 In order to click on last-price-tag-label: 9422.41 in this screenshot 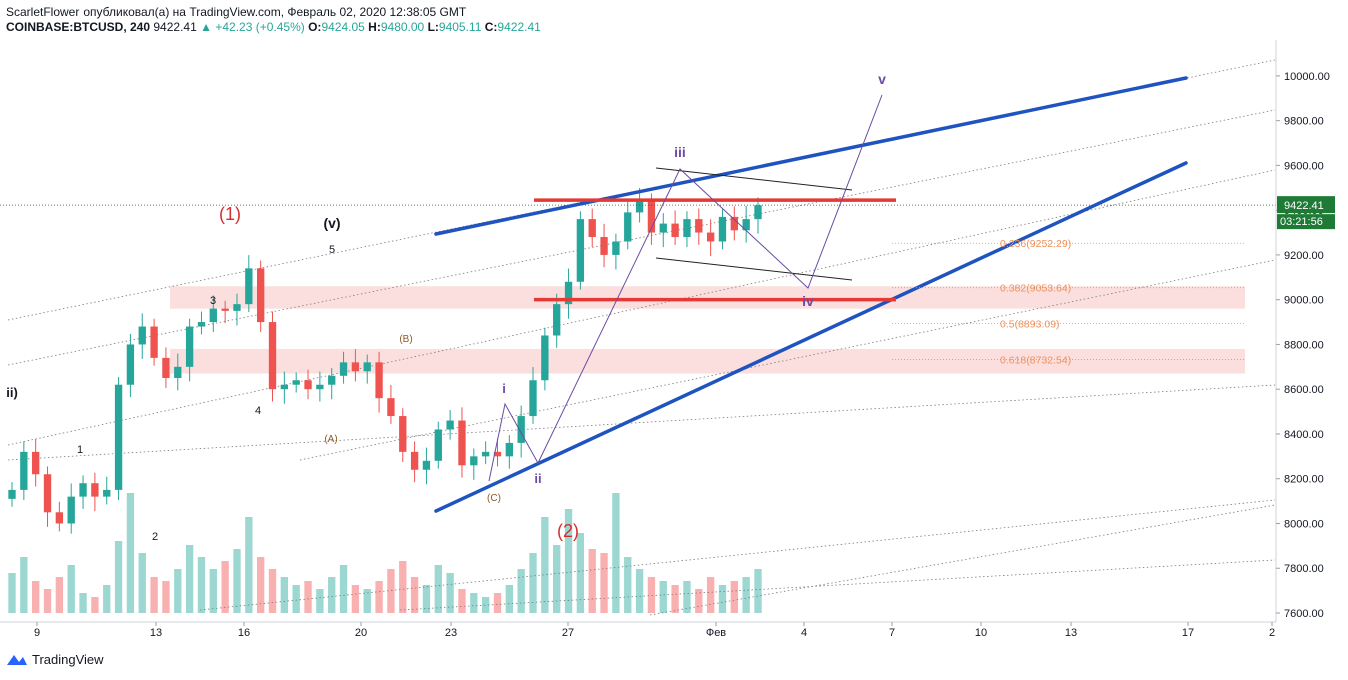, I will do `click(1304, 206)`.